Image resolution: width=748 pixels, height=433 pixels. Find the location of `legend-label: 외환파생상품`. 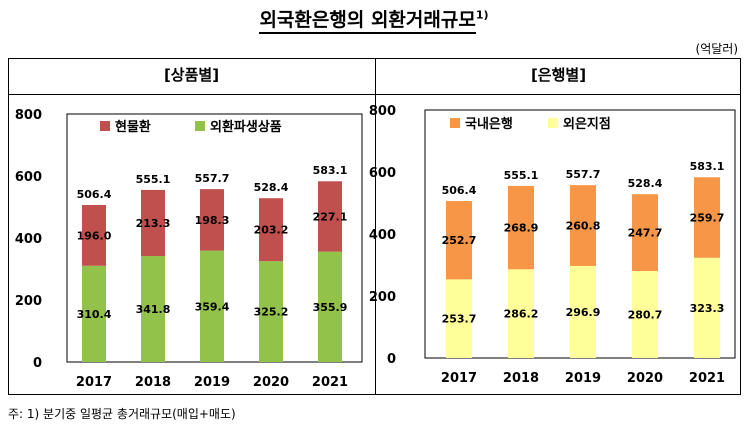

legend-label: 외환파생상품 is located at coordinates (246, 127).